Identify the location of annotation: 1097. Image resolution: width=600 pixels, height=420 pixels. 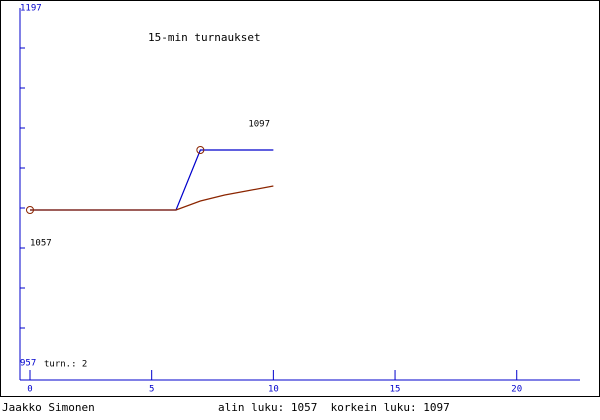
(259, 125).